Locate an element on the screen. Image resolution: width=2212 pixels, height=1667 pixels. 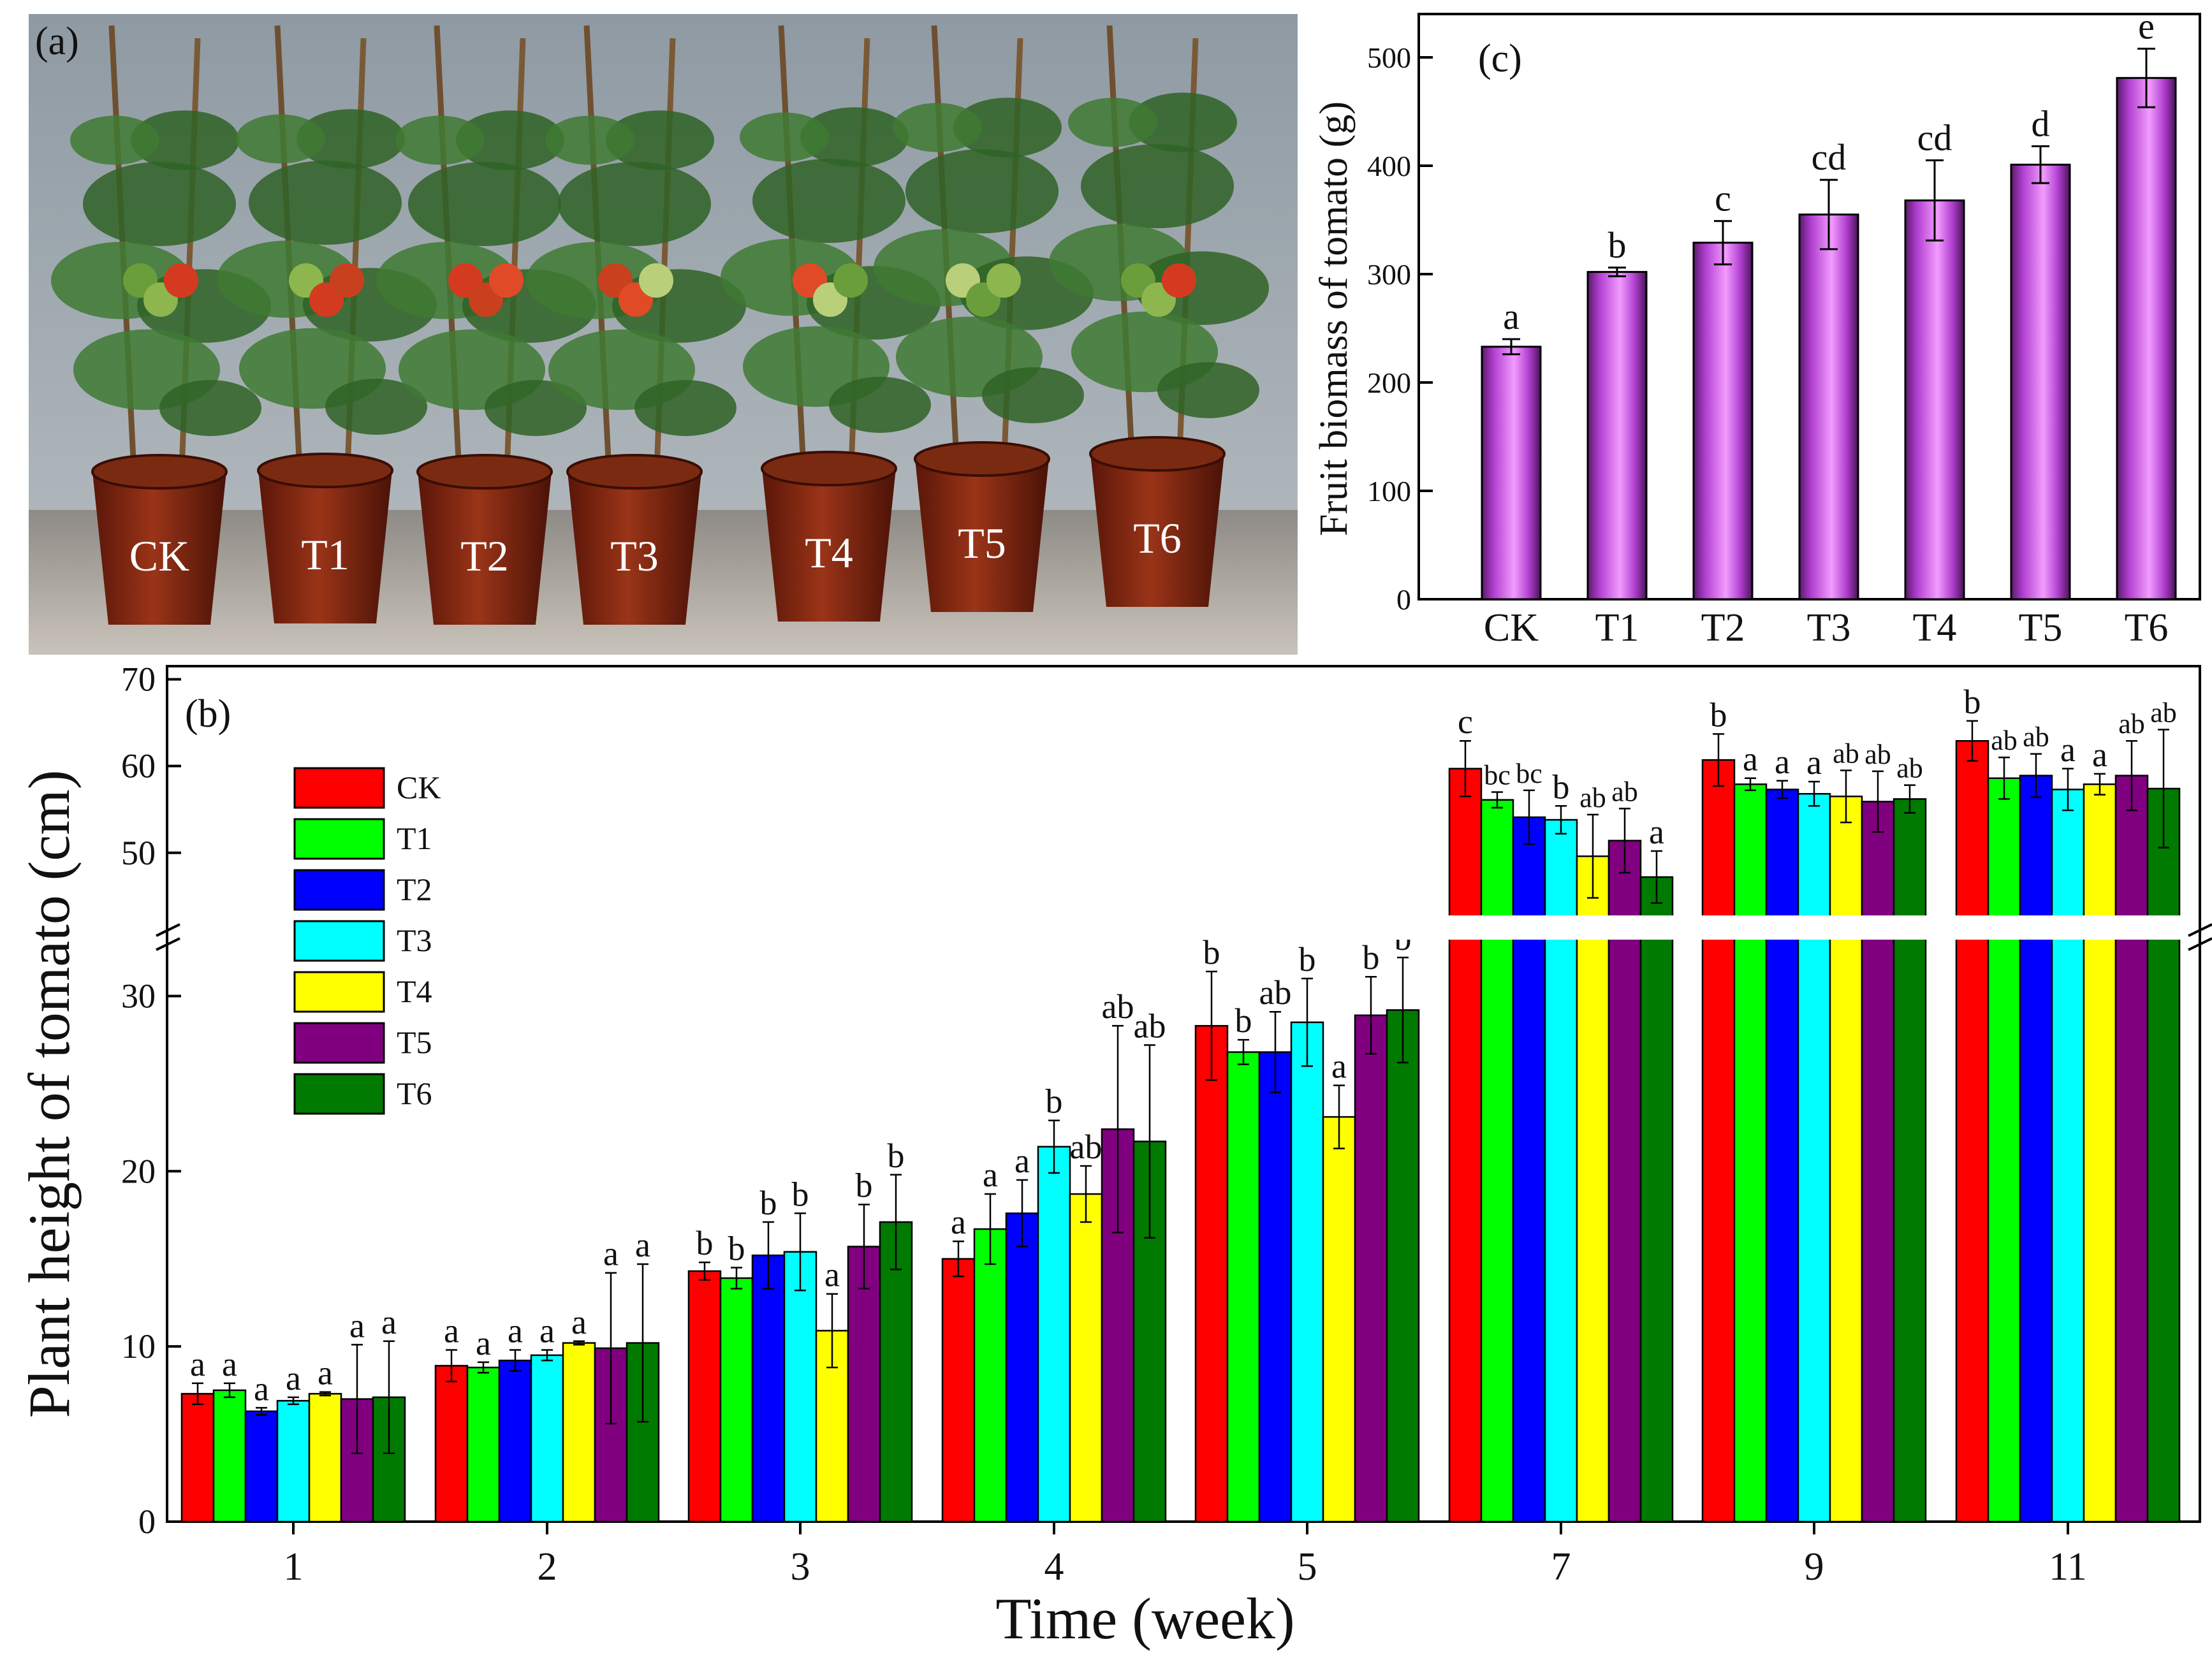
tomato-fruit is located at coordinates (1179, 280).